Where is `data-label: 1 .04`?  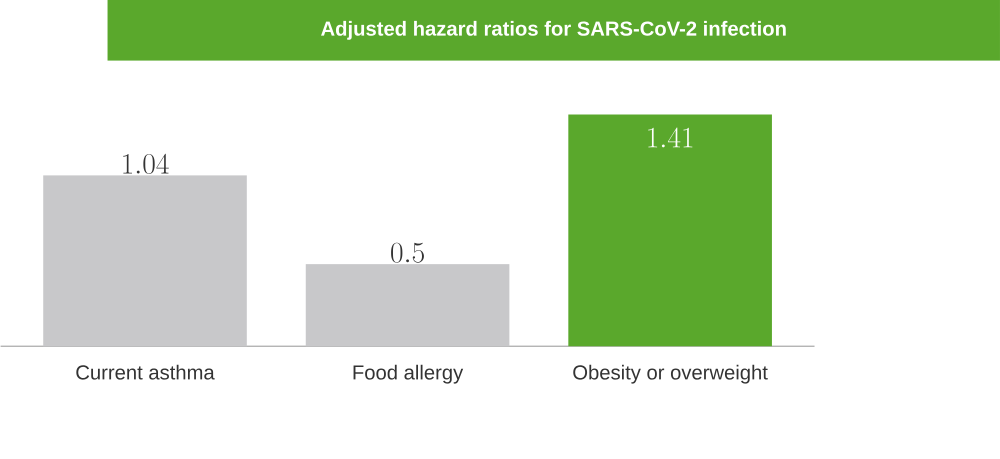 data-label: 1 .04 is located at coordinates (146, 164).